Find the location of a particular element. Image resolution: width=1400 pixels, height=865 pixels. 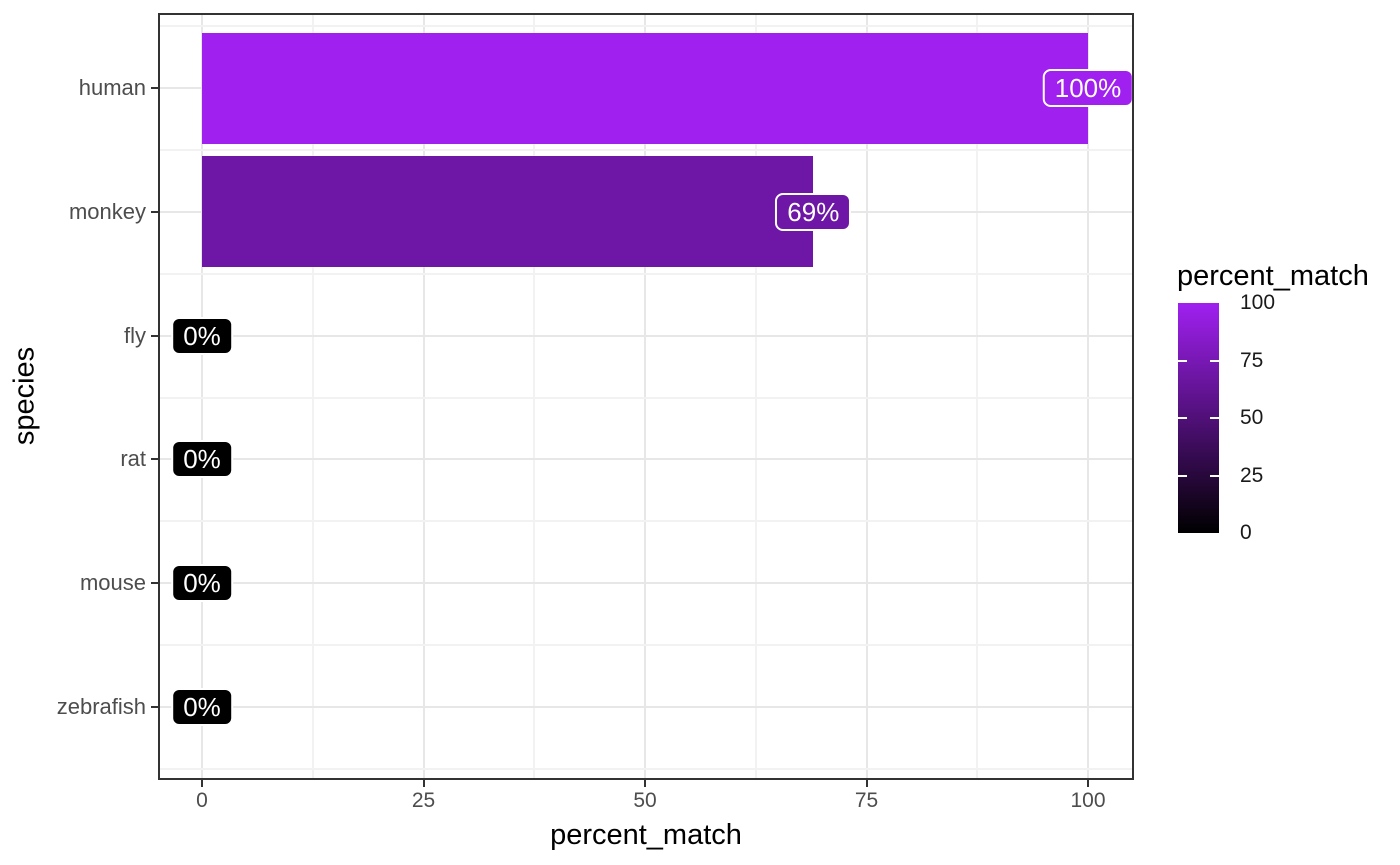

y-axis-tick-label-monkey: monkey is located at coordinates (107, 211).